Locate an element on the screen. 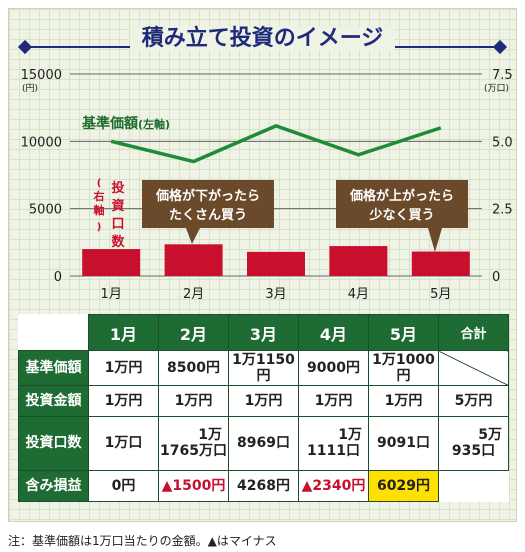  bar-series-label-char: 数 is located at coordinates (118, 242).